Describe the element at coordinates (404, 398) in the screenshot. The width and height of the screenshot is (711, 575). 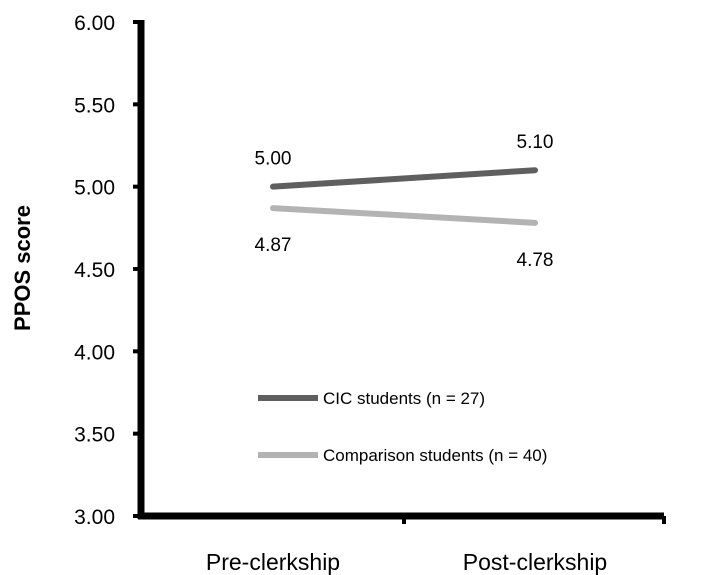
I see `legend-label: CIC students (n = 27)` at that location.